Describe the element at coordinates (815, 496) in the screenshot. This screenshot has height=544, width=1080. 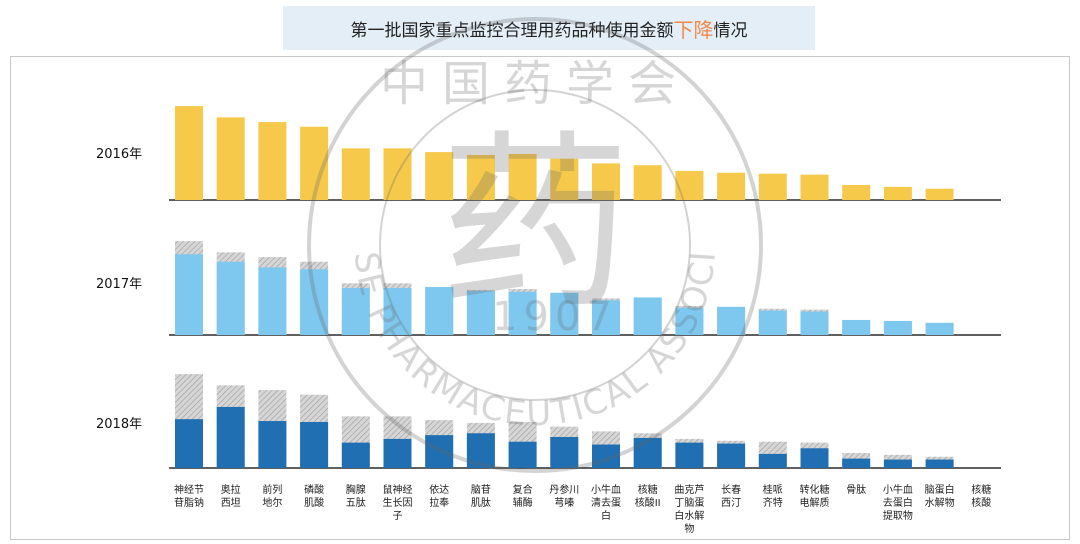
I see `category-label-15: 转化糖电解质` at that location.